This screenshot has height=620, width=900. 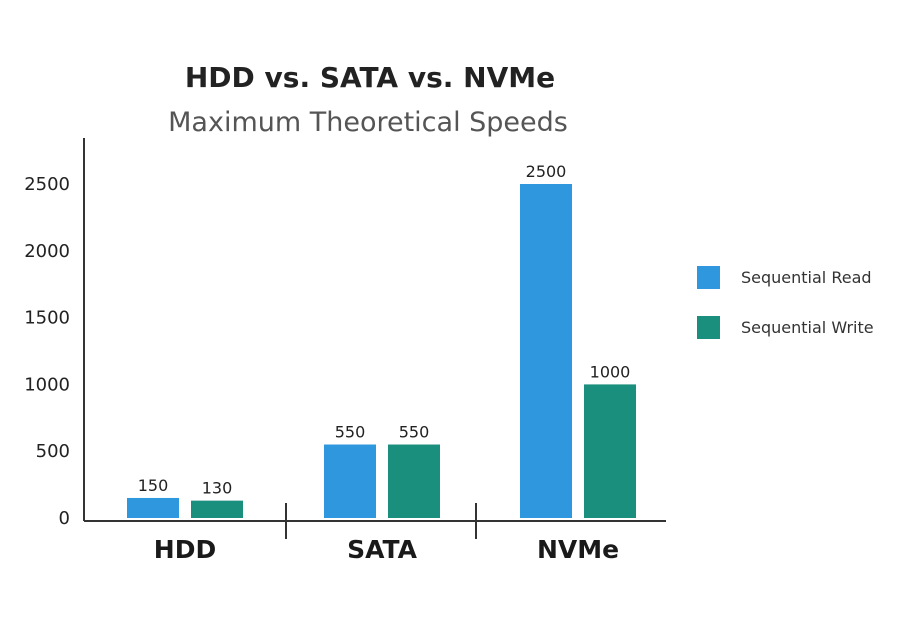 I want to click on y-tick-label: 2000, so click(x=47, y=251).